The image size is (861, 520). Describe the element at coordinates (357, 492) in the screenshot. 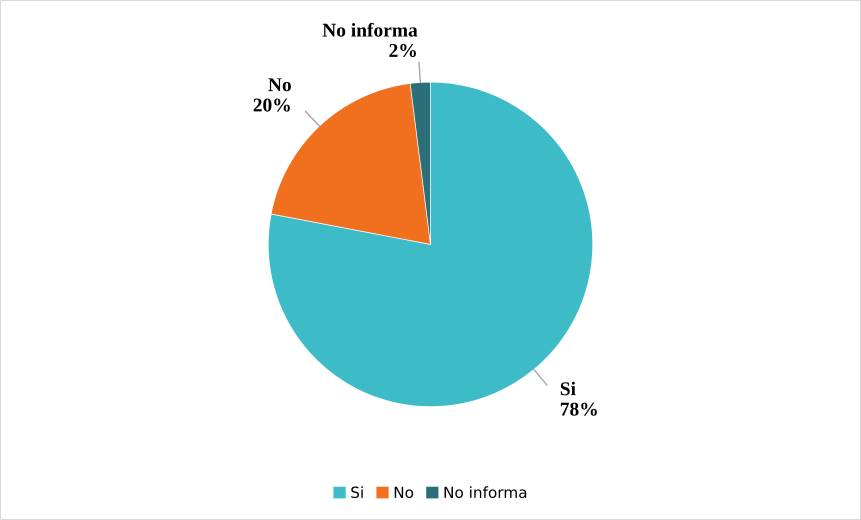

I see `legend-label: Si` at that location.